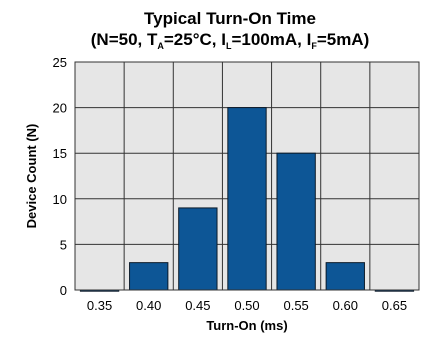 The image size is (426, 341). I want to click on x-tick-labels: 0.35 0.40 0.45 0.50 0.55 0.60 0.65, so click(247, 305).